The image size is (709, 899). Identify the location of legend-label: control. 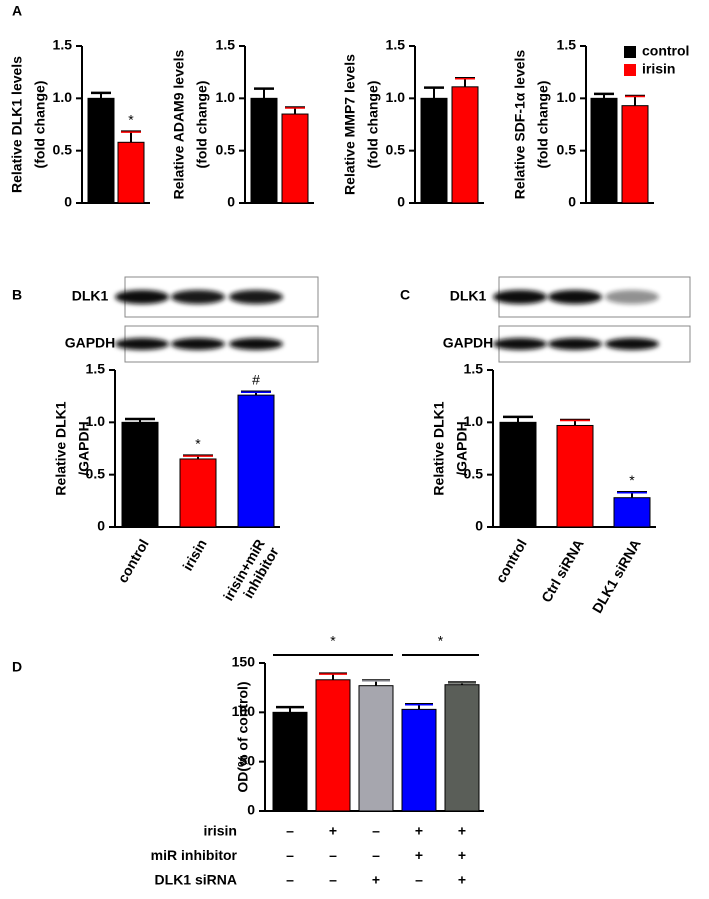
(665, 51).